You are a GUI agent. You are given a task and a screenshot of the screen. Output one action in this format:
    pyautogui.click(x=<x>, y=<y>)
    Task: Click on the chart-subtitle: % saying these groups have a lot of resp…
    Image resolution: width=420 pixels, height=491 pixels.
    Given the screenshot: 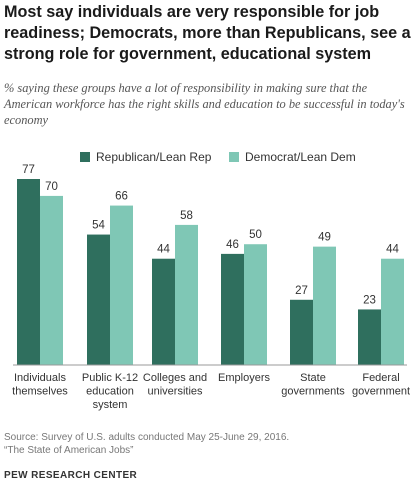 What is the action you would take?
    pyautogui.click(x=204, y=104)
    